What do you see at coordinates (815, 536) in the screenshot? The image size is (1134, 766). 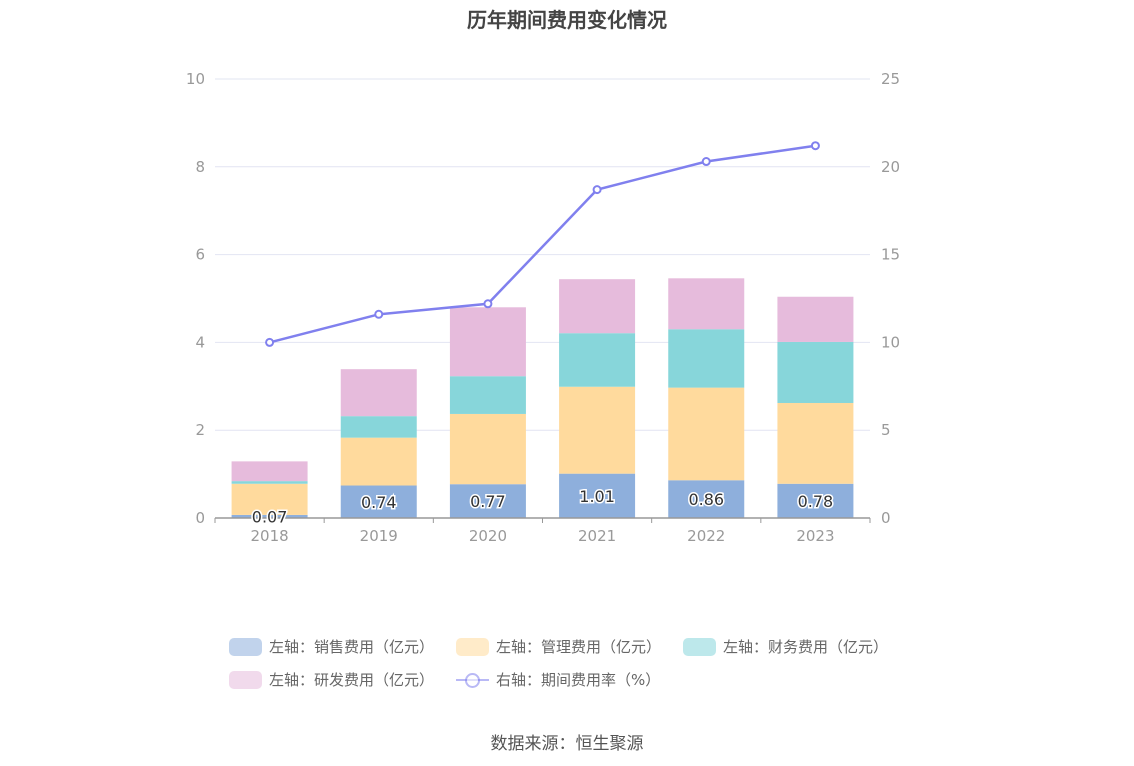 I see `x-axis-tick-label: 2023` at bounding box center [815, 536].